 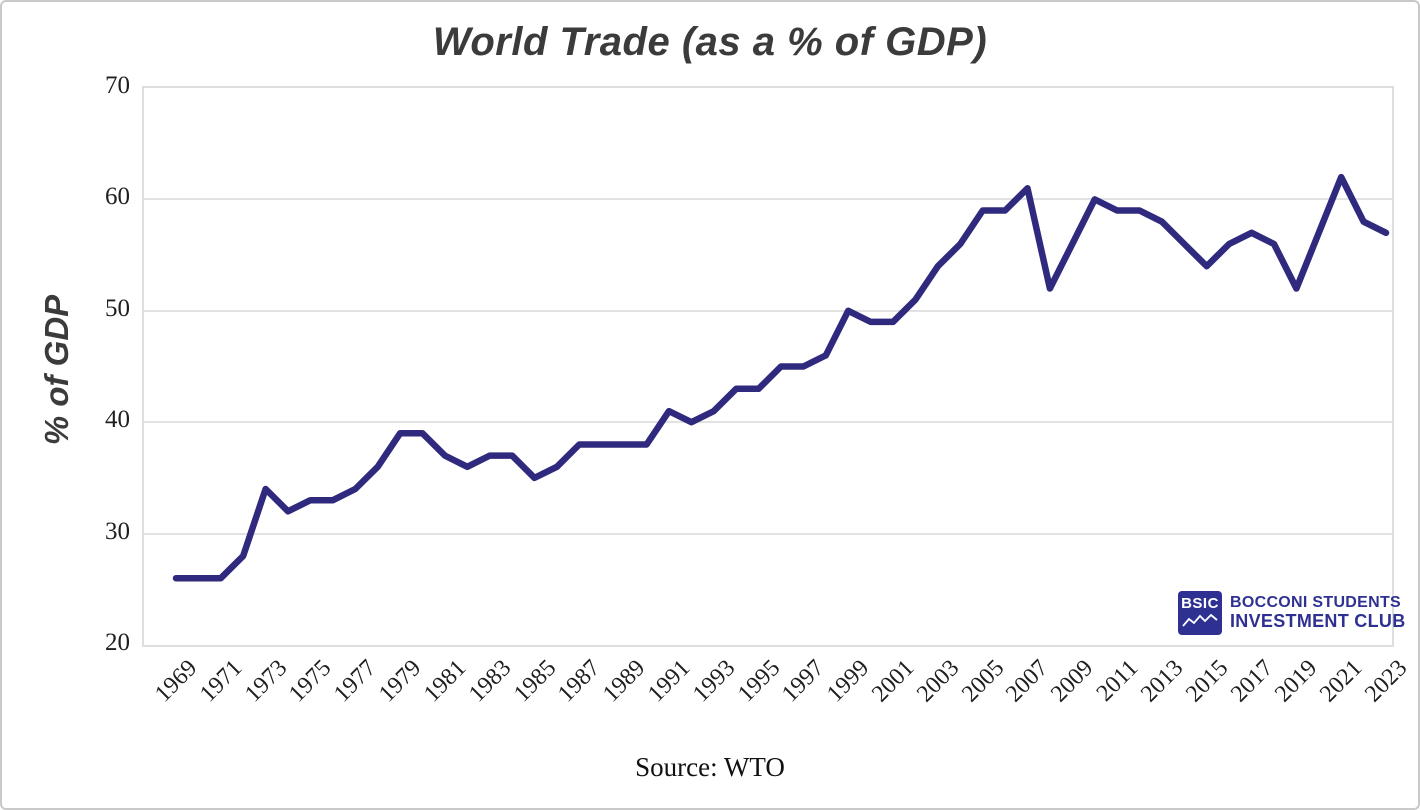 What do you see at coordinates (714, 681) in the screenshot?
I see `x-tick-label: 1993` at bounding box center [714, 681].